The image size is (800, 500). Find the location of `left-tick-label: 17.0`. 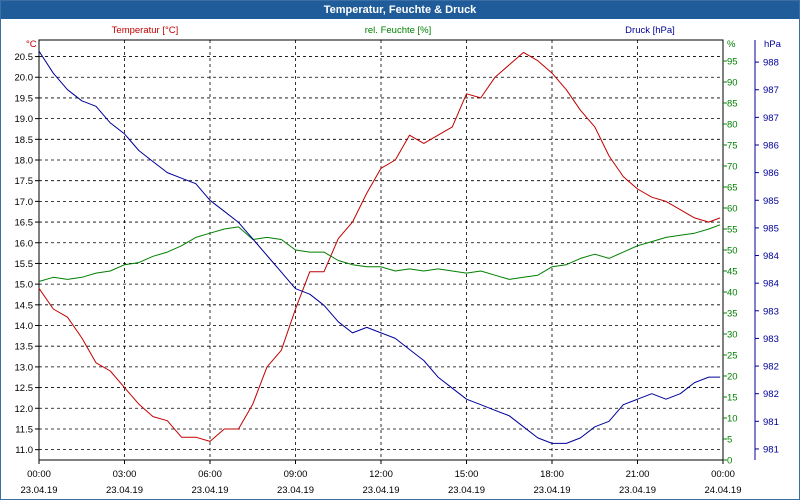

left-tick-label: 17.0 is located at coordinates (24, 202).